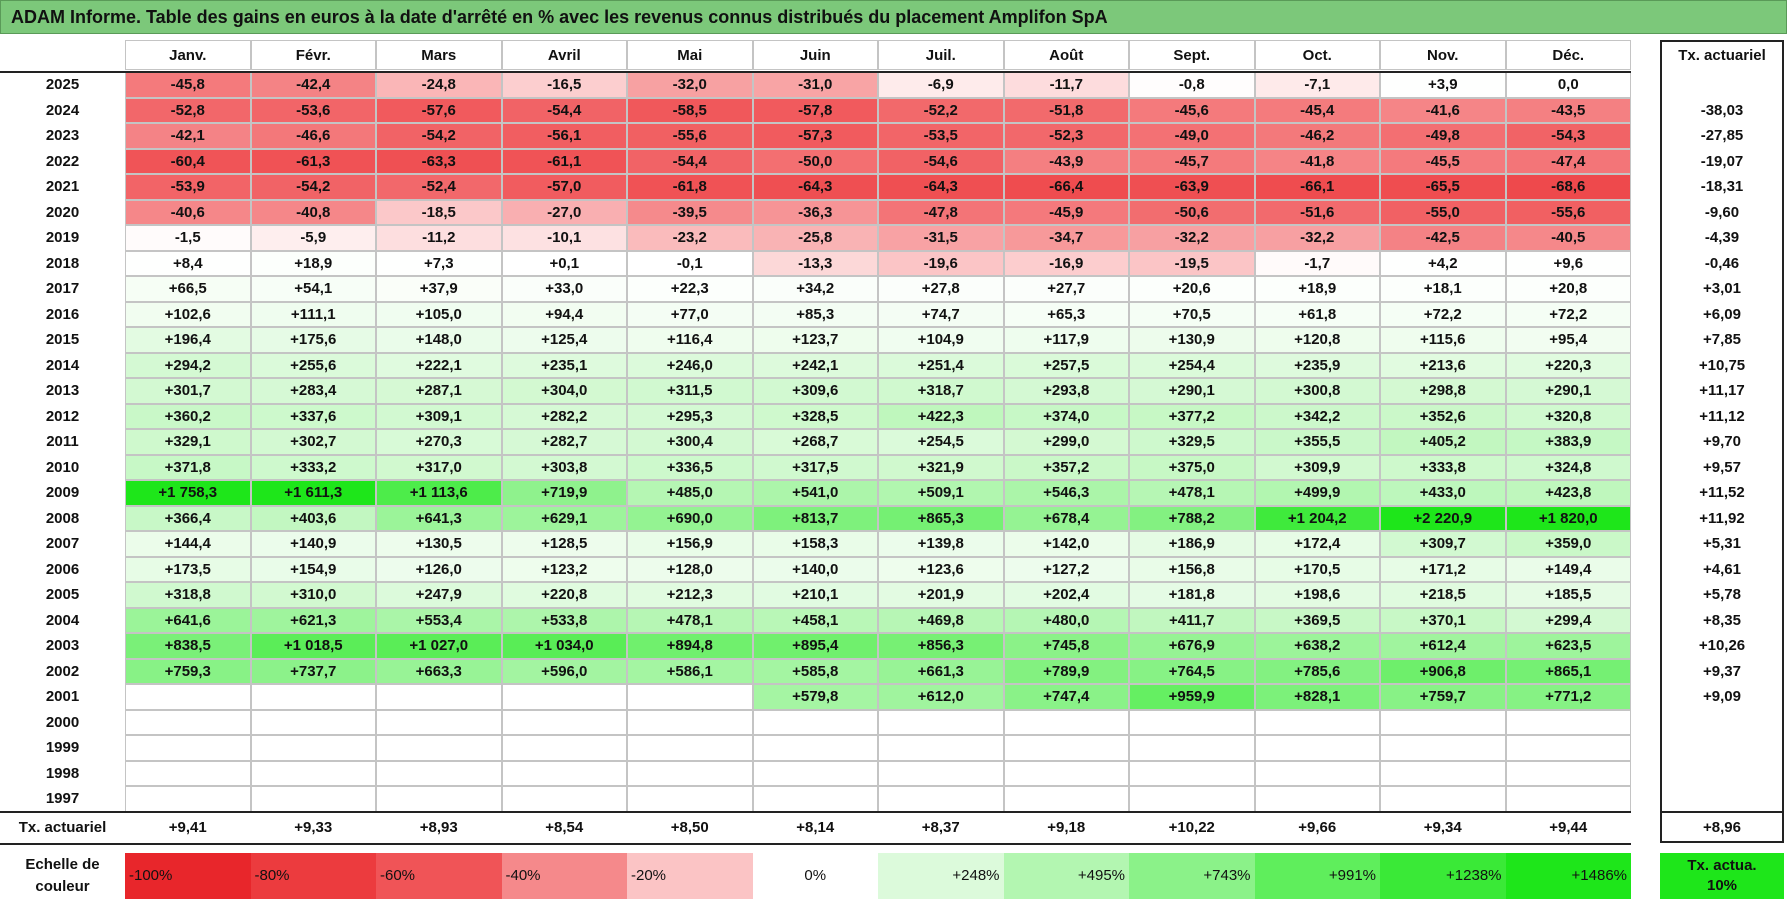 The image size is (1787, 912). I want to click on value-cell: +309,7, so click(1443, 544).